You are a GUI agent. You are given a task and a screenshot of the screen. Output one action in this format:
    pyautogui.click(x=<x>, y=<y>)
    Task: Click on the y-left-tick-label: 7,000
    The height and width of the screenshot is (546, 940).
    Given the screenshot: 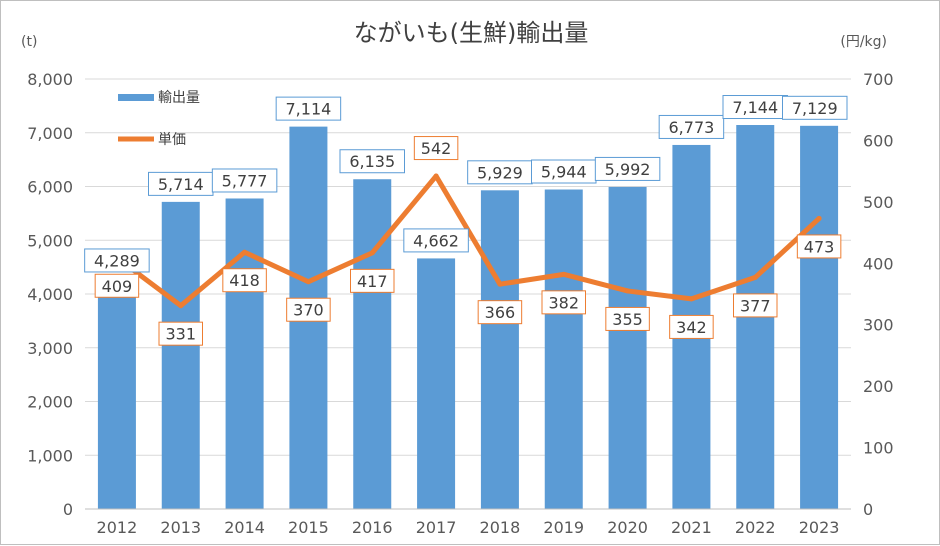 What is the action you would take?
    pyautogui.click(x=50, y=133)
    